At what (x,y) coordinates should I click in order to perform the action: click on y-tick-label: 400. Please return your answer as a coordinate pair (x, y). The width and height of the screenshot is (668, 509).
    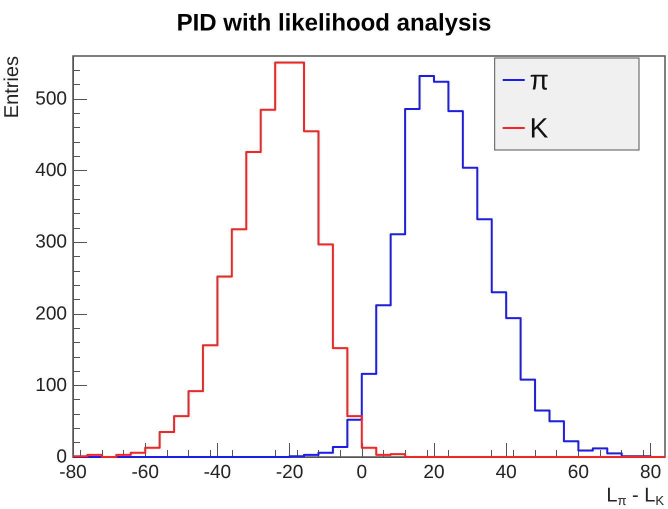
    Looking at the image, I should click on (51, 171).